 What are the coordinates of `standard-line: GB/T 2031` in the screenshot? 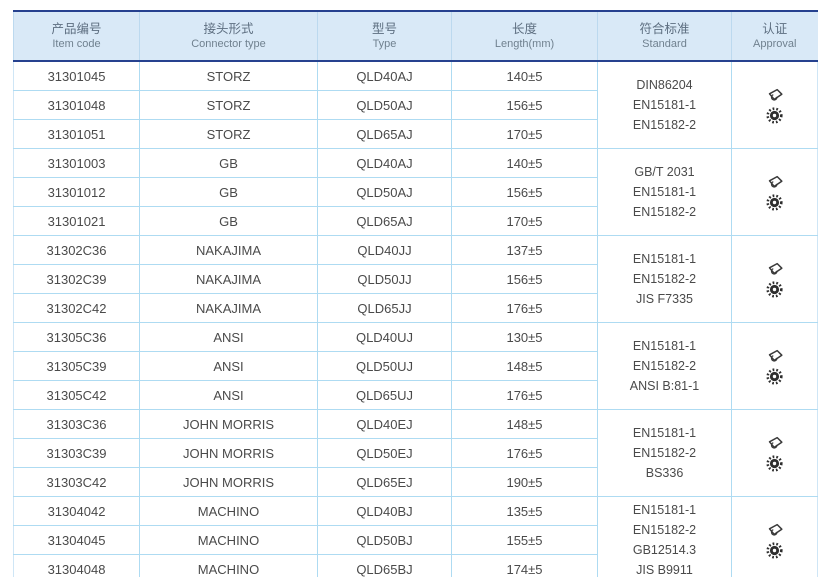 It's located at (664, 172).